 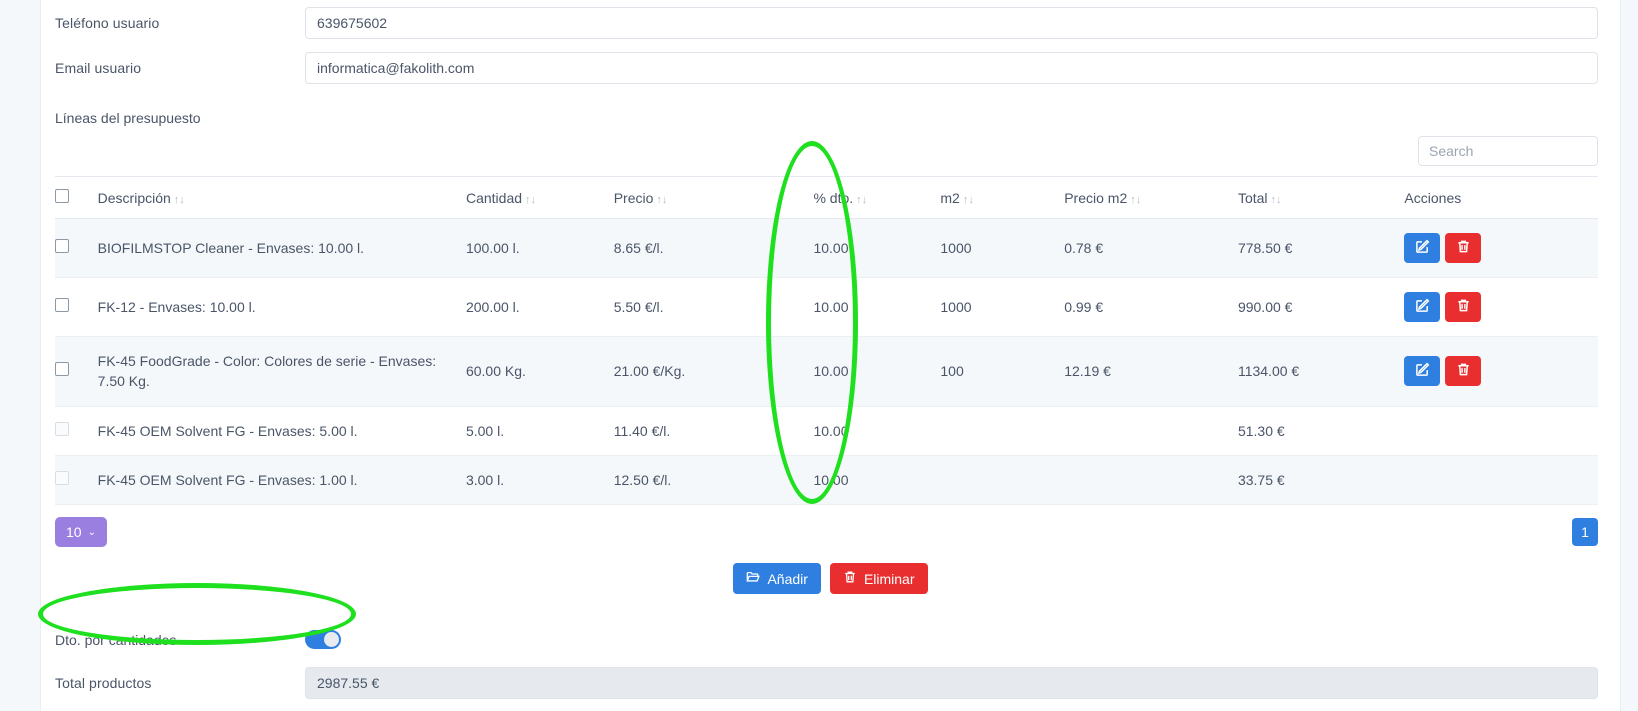 I want to click on header-quantity-label: Cantidad, so click(x=494, y=197).